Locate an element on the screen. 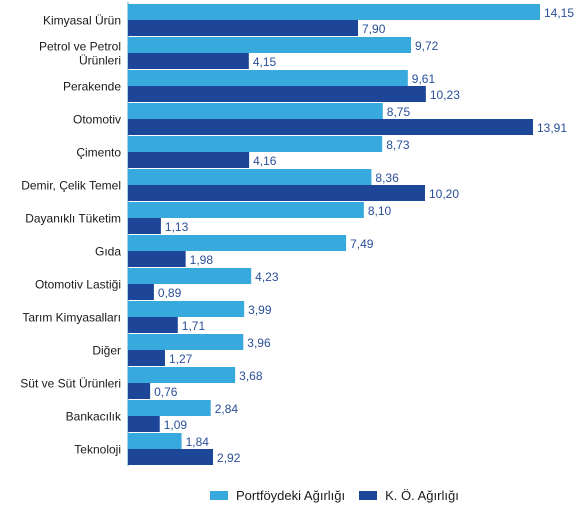 Image resolution: width=578 pixels, height=509 pixels. data-label: 8,75 is located at coordinates (399, 112).